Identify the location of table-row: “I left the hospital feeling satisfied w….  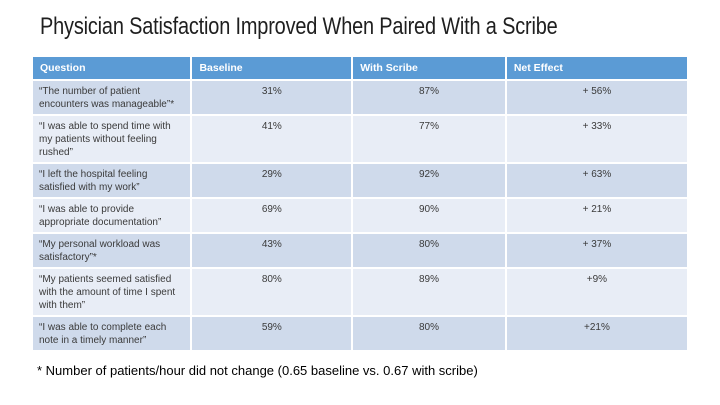
(360, 180).